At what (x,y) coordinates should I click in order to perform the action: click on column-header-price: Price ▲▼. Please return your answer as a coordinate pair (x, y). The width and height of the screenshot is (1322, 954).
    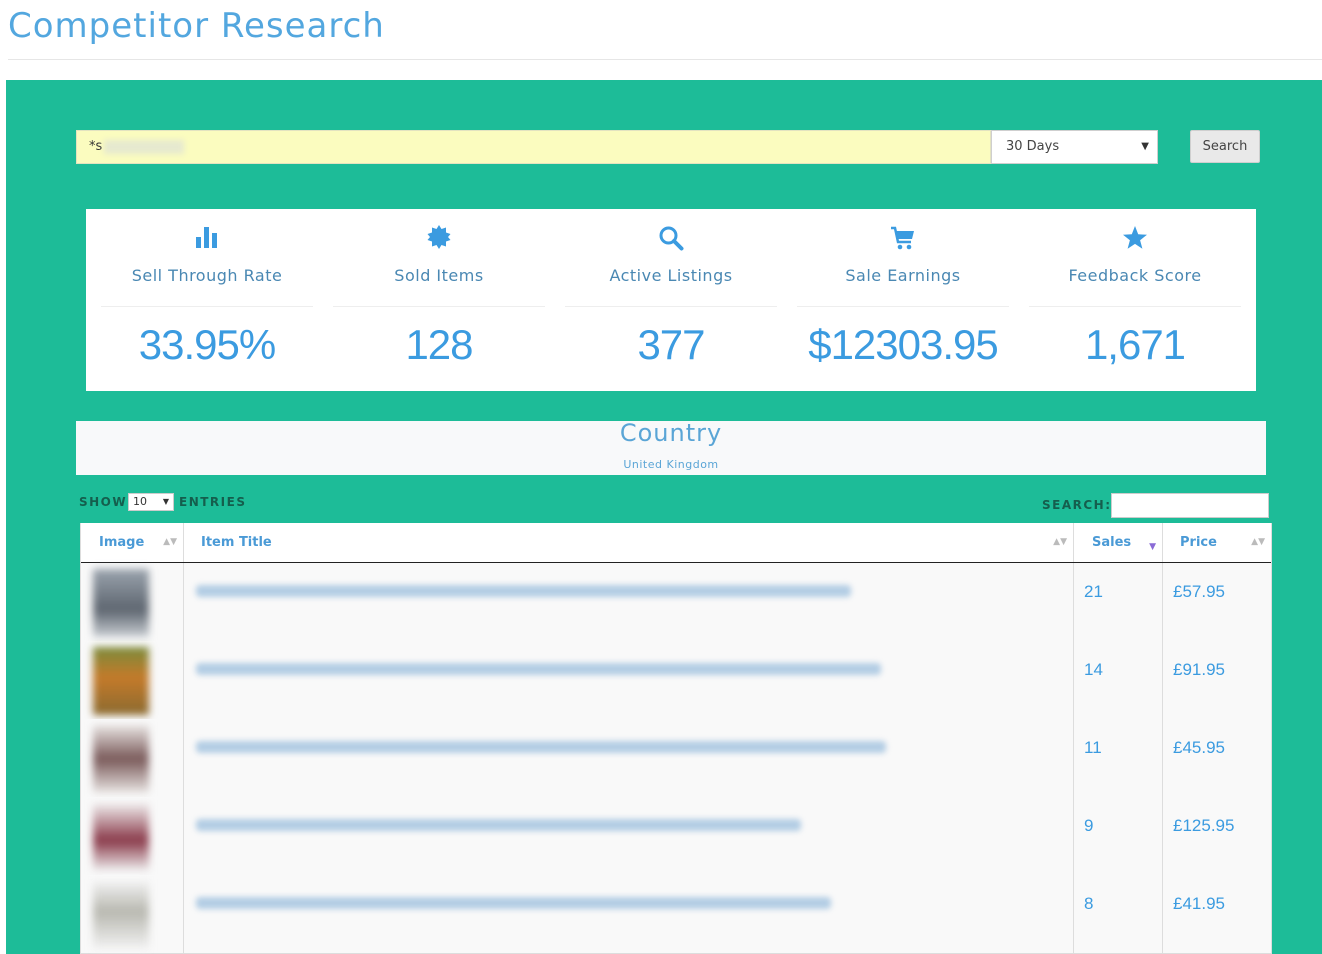
    Looking at the image, I should click on (1217, 542).